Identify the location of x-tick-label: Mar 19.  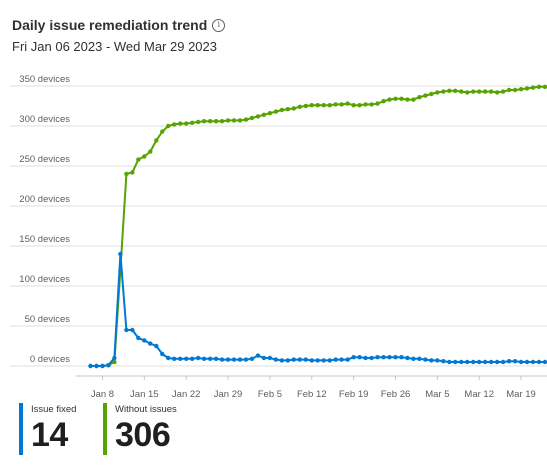
(521, 394).